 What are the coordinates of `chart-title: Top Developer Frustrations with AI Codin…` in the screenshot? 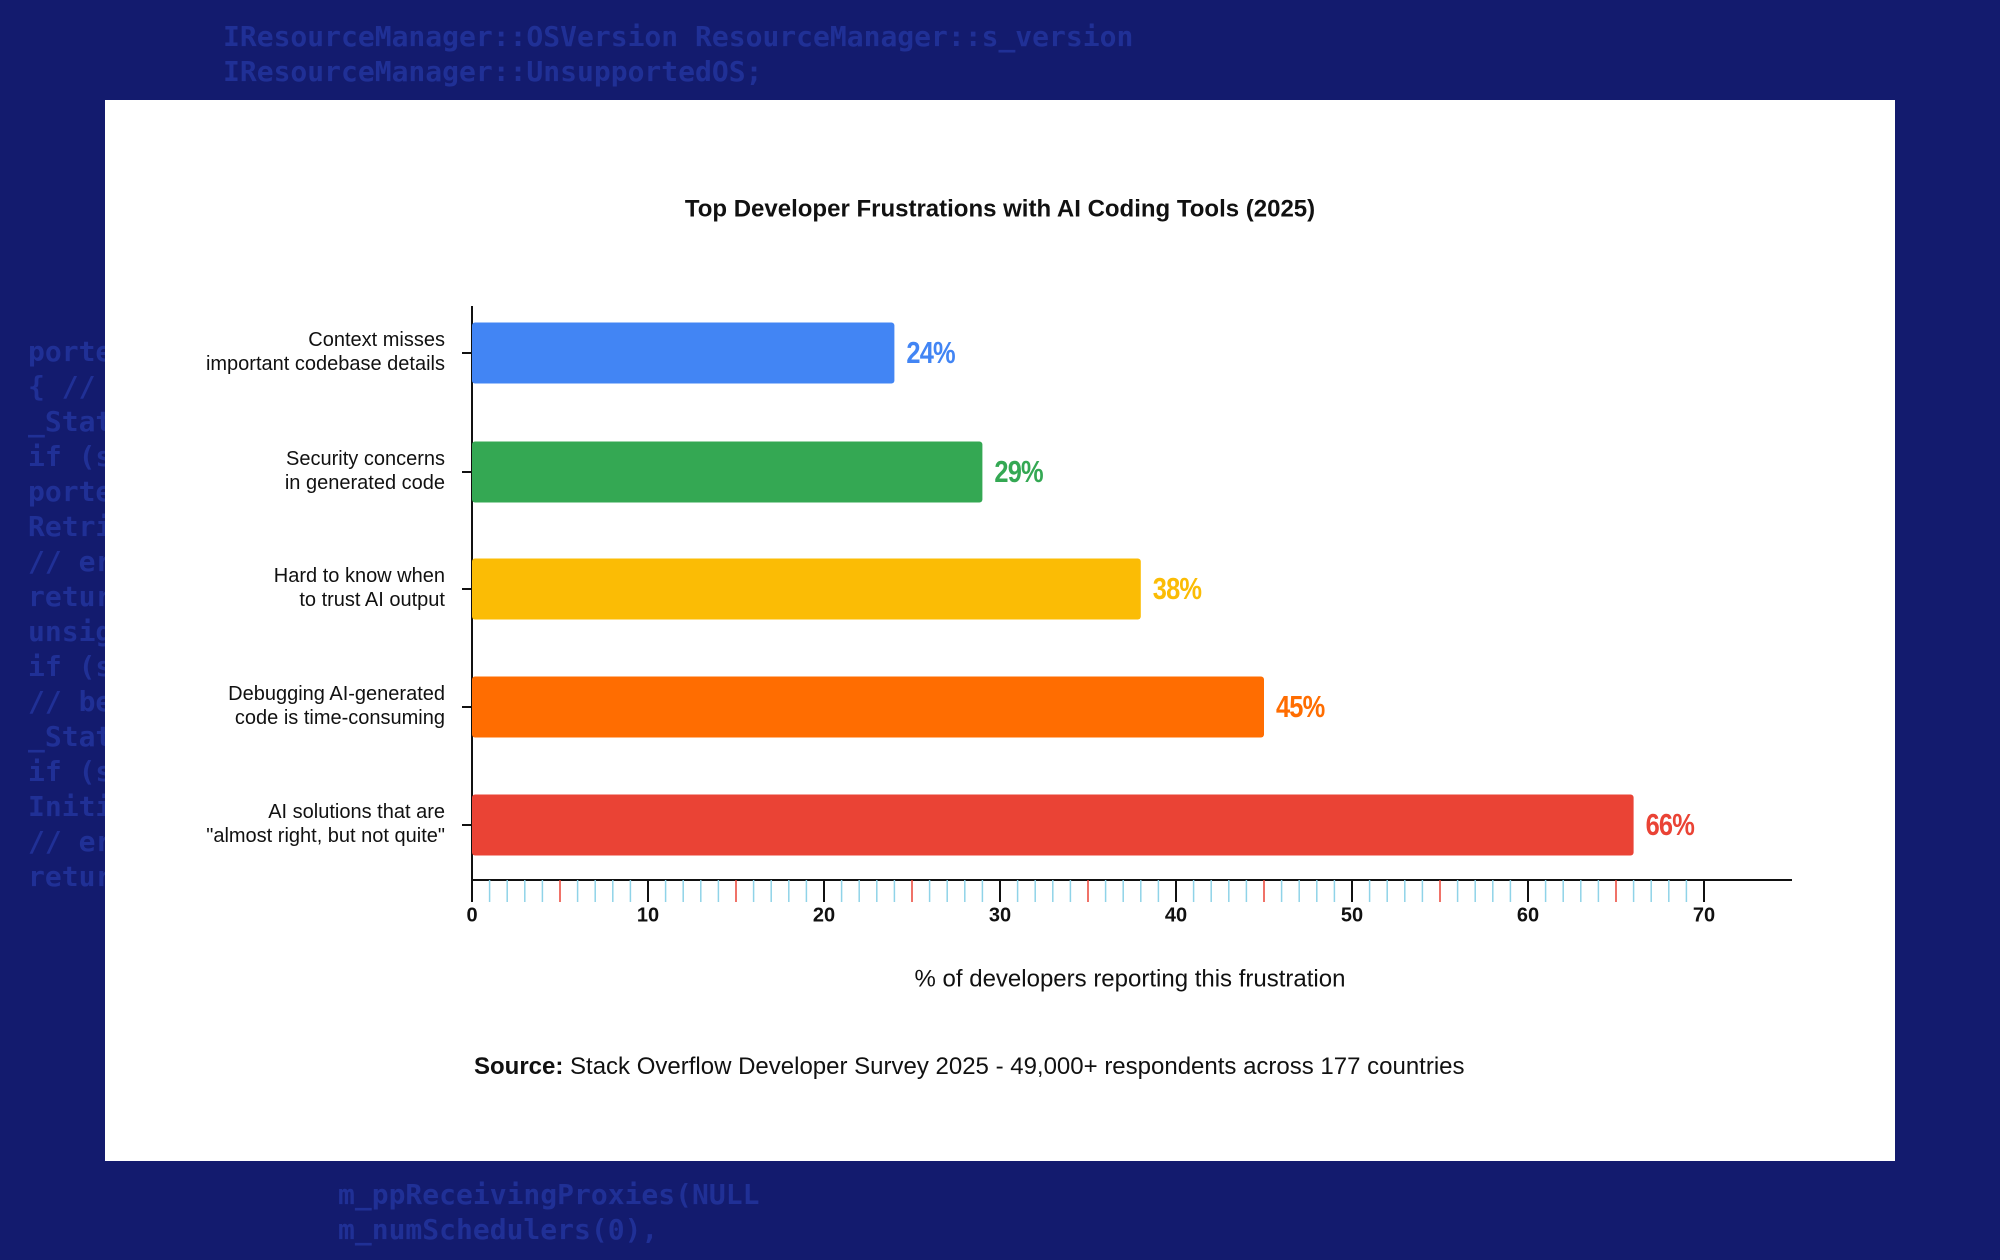 It's located at (1000, 208).